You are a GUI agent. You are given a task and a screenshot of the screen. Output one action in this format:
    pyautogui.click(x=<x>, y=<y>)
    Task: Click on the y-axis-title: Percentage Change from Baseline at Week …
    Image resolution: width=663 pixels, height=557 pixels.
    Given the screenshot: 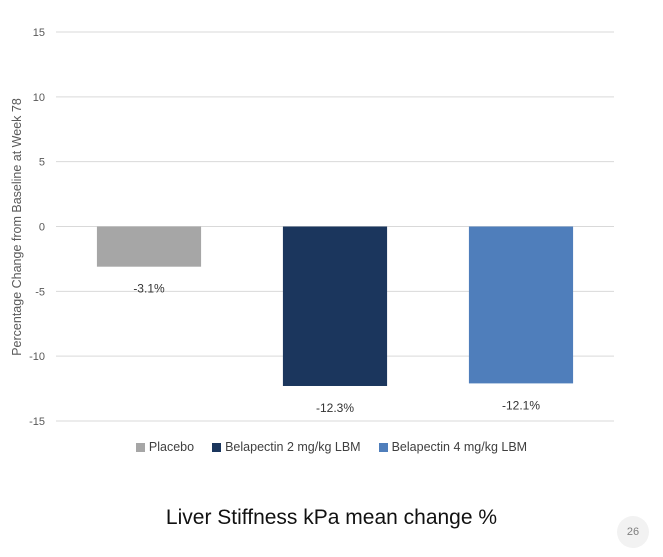 What is the action you would take?
    pyautogui.click(x=17, y=227)
    